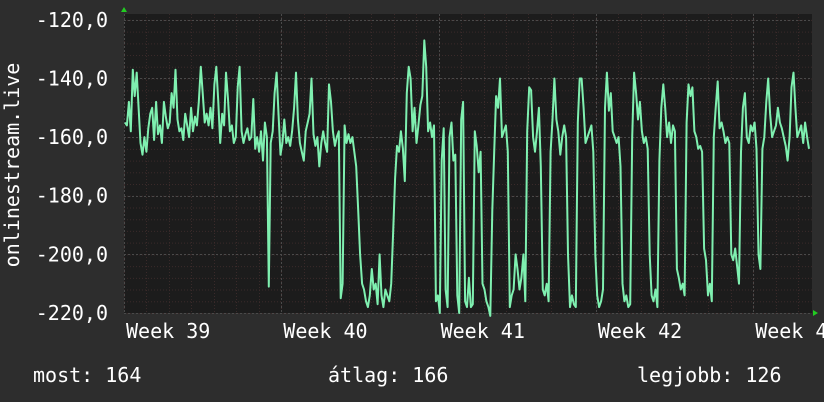 This screenshot has height=402, width=824. Describe the element at coordinates (709, 375) in the screenshot. I see `stat-best: legjobb: 126` at that location.